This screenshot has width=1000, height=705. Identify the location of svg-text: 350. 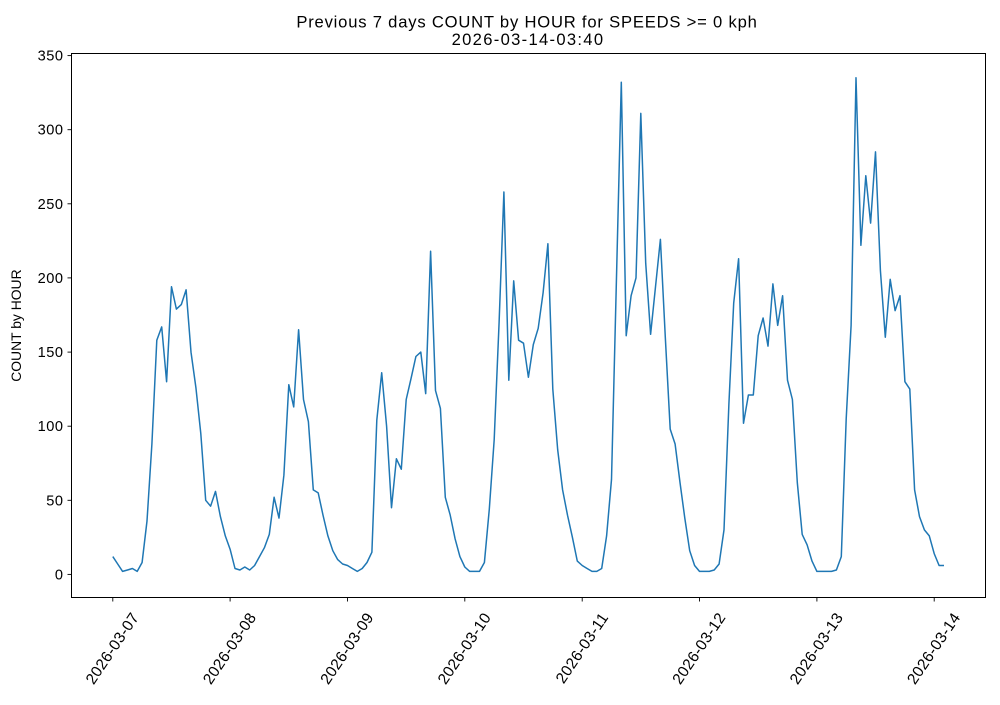
(51, 57).